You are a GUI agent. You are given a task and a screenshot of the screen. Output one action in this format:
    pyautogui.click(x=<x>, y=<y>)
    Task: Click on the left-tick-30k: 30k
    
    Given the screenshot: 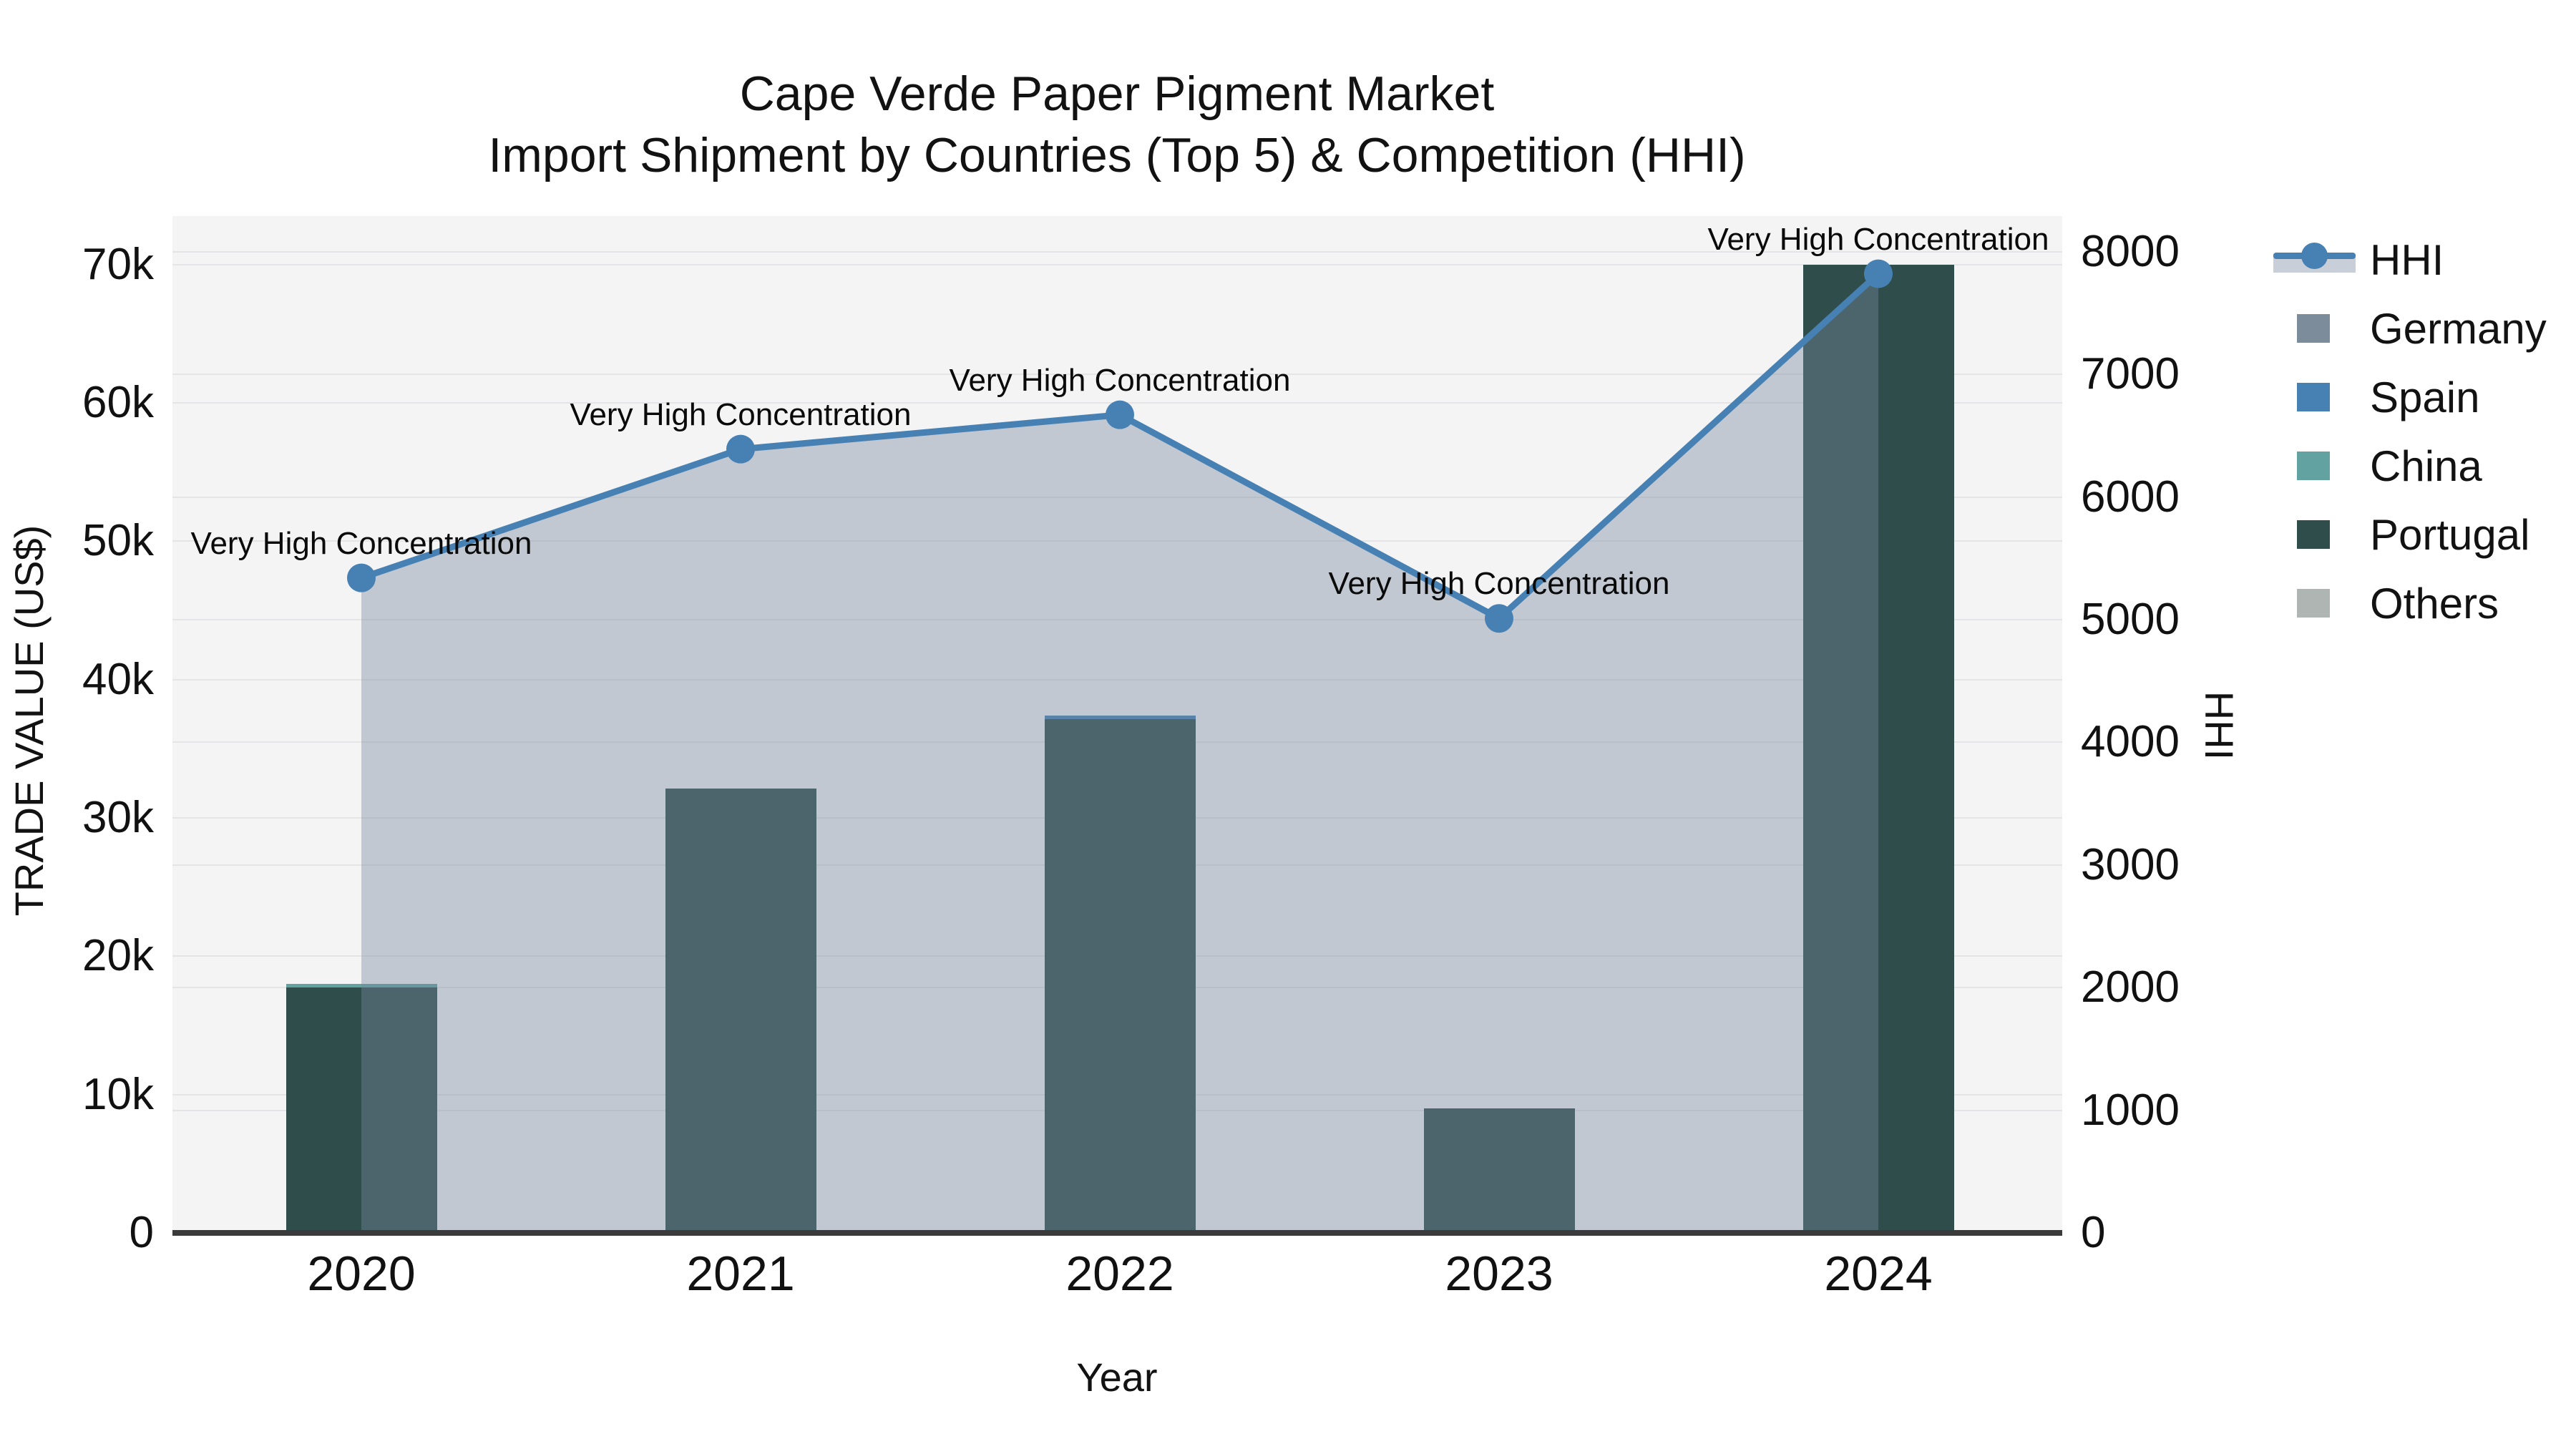 What is the action you would take?
    pyautogui.click(x=118, y=817)
    